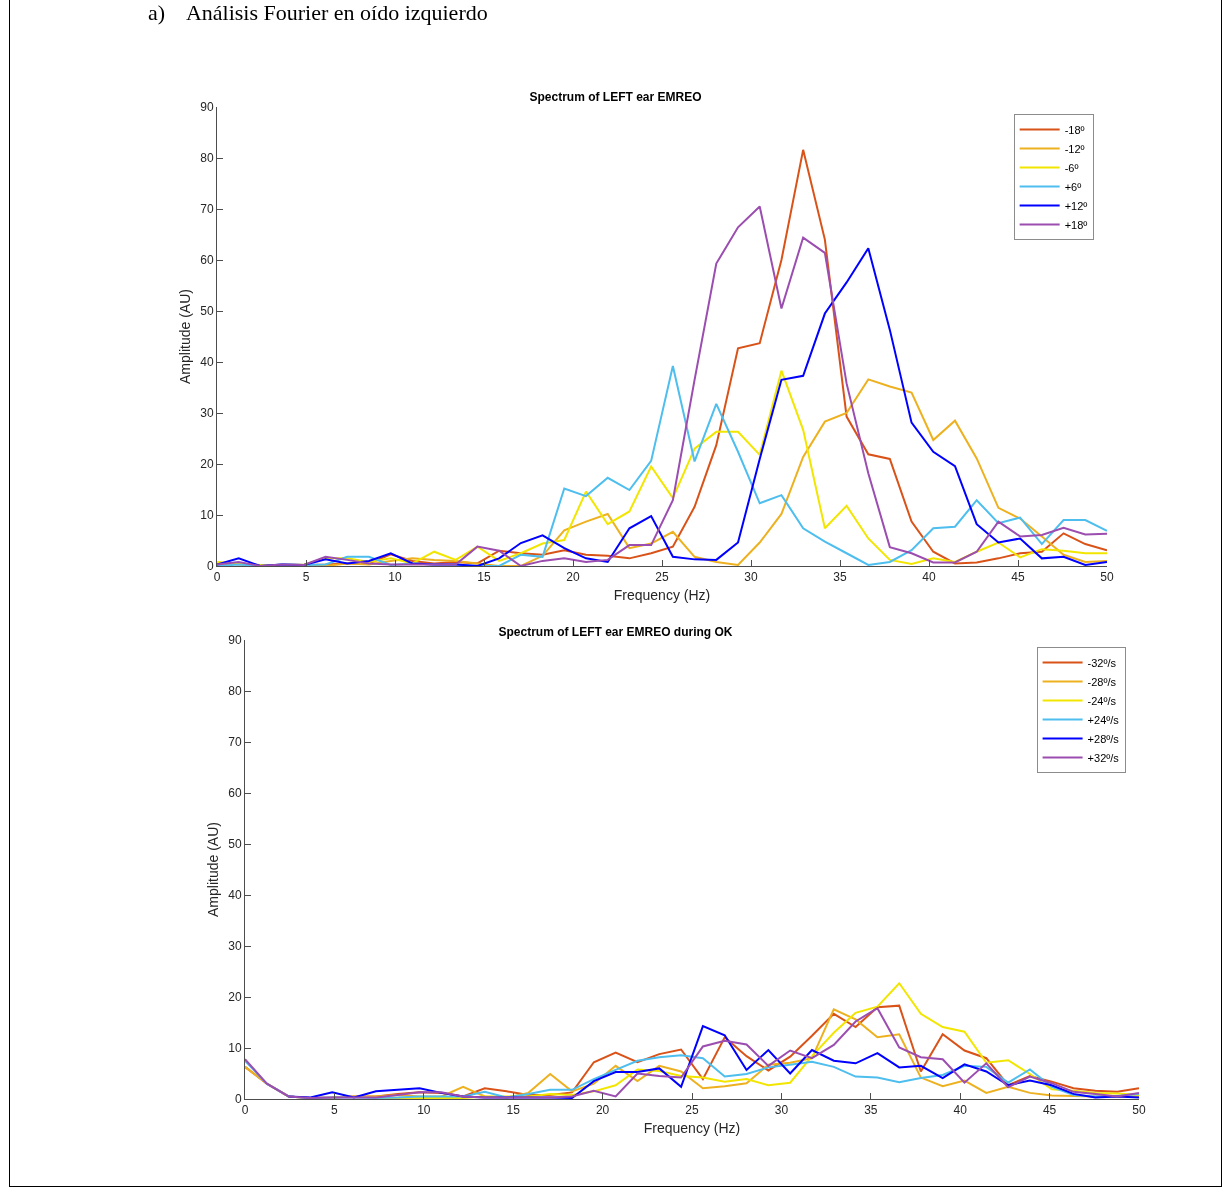 The image size is (1231, 1193). Describe the element at coordinates (1102, 681) in the screenshot. I see `legend-label: -28º/s` at that location.